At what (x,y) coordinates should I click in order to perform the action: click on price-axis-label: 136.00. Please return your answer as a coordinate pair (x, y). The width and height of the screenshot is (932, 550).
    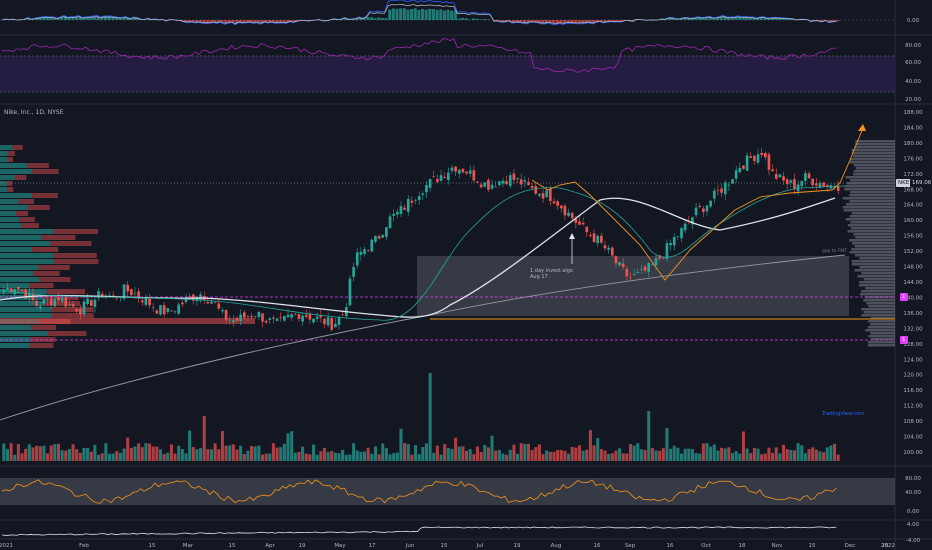
    Looking at the image, I should click on (913, 314).